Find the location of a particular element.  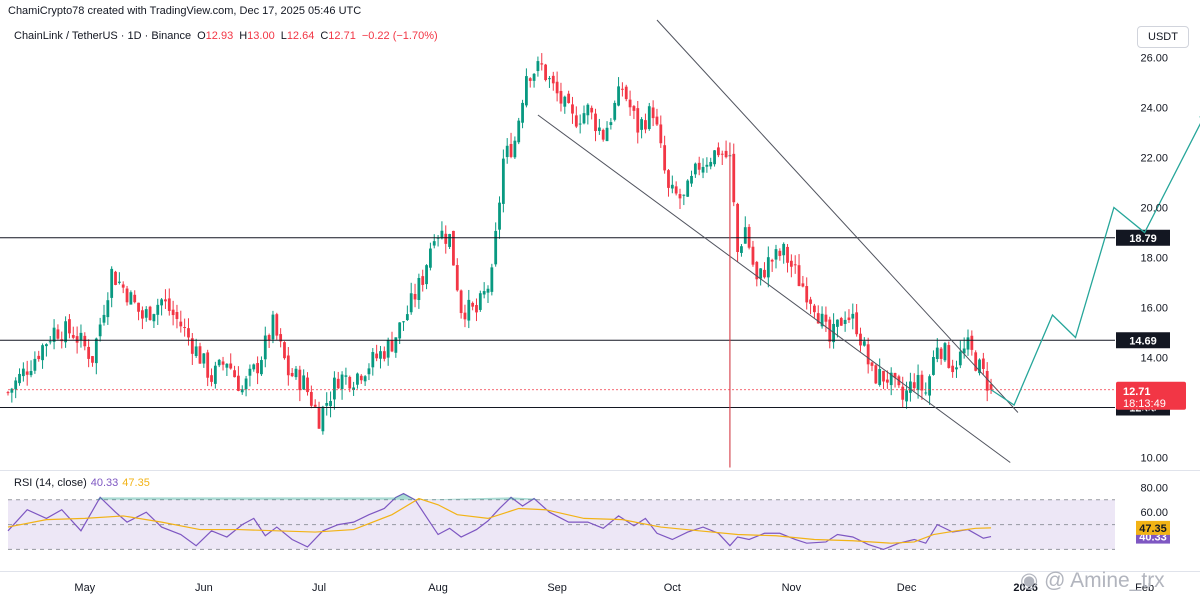

symbol-name: ChainLink / TetherUS · 1D · Binance is located at coordinates (102, 36).